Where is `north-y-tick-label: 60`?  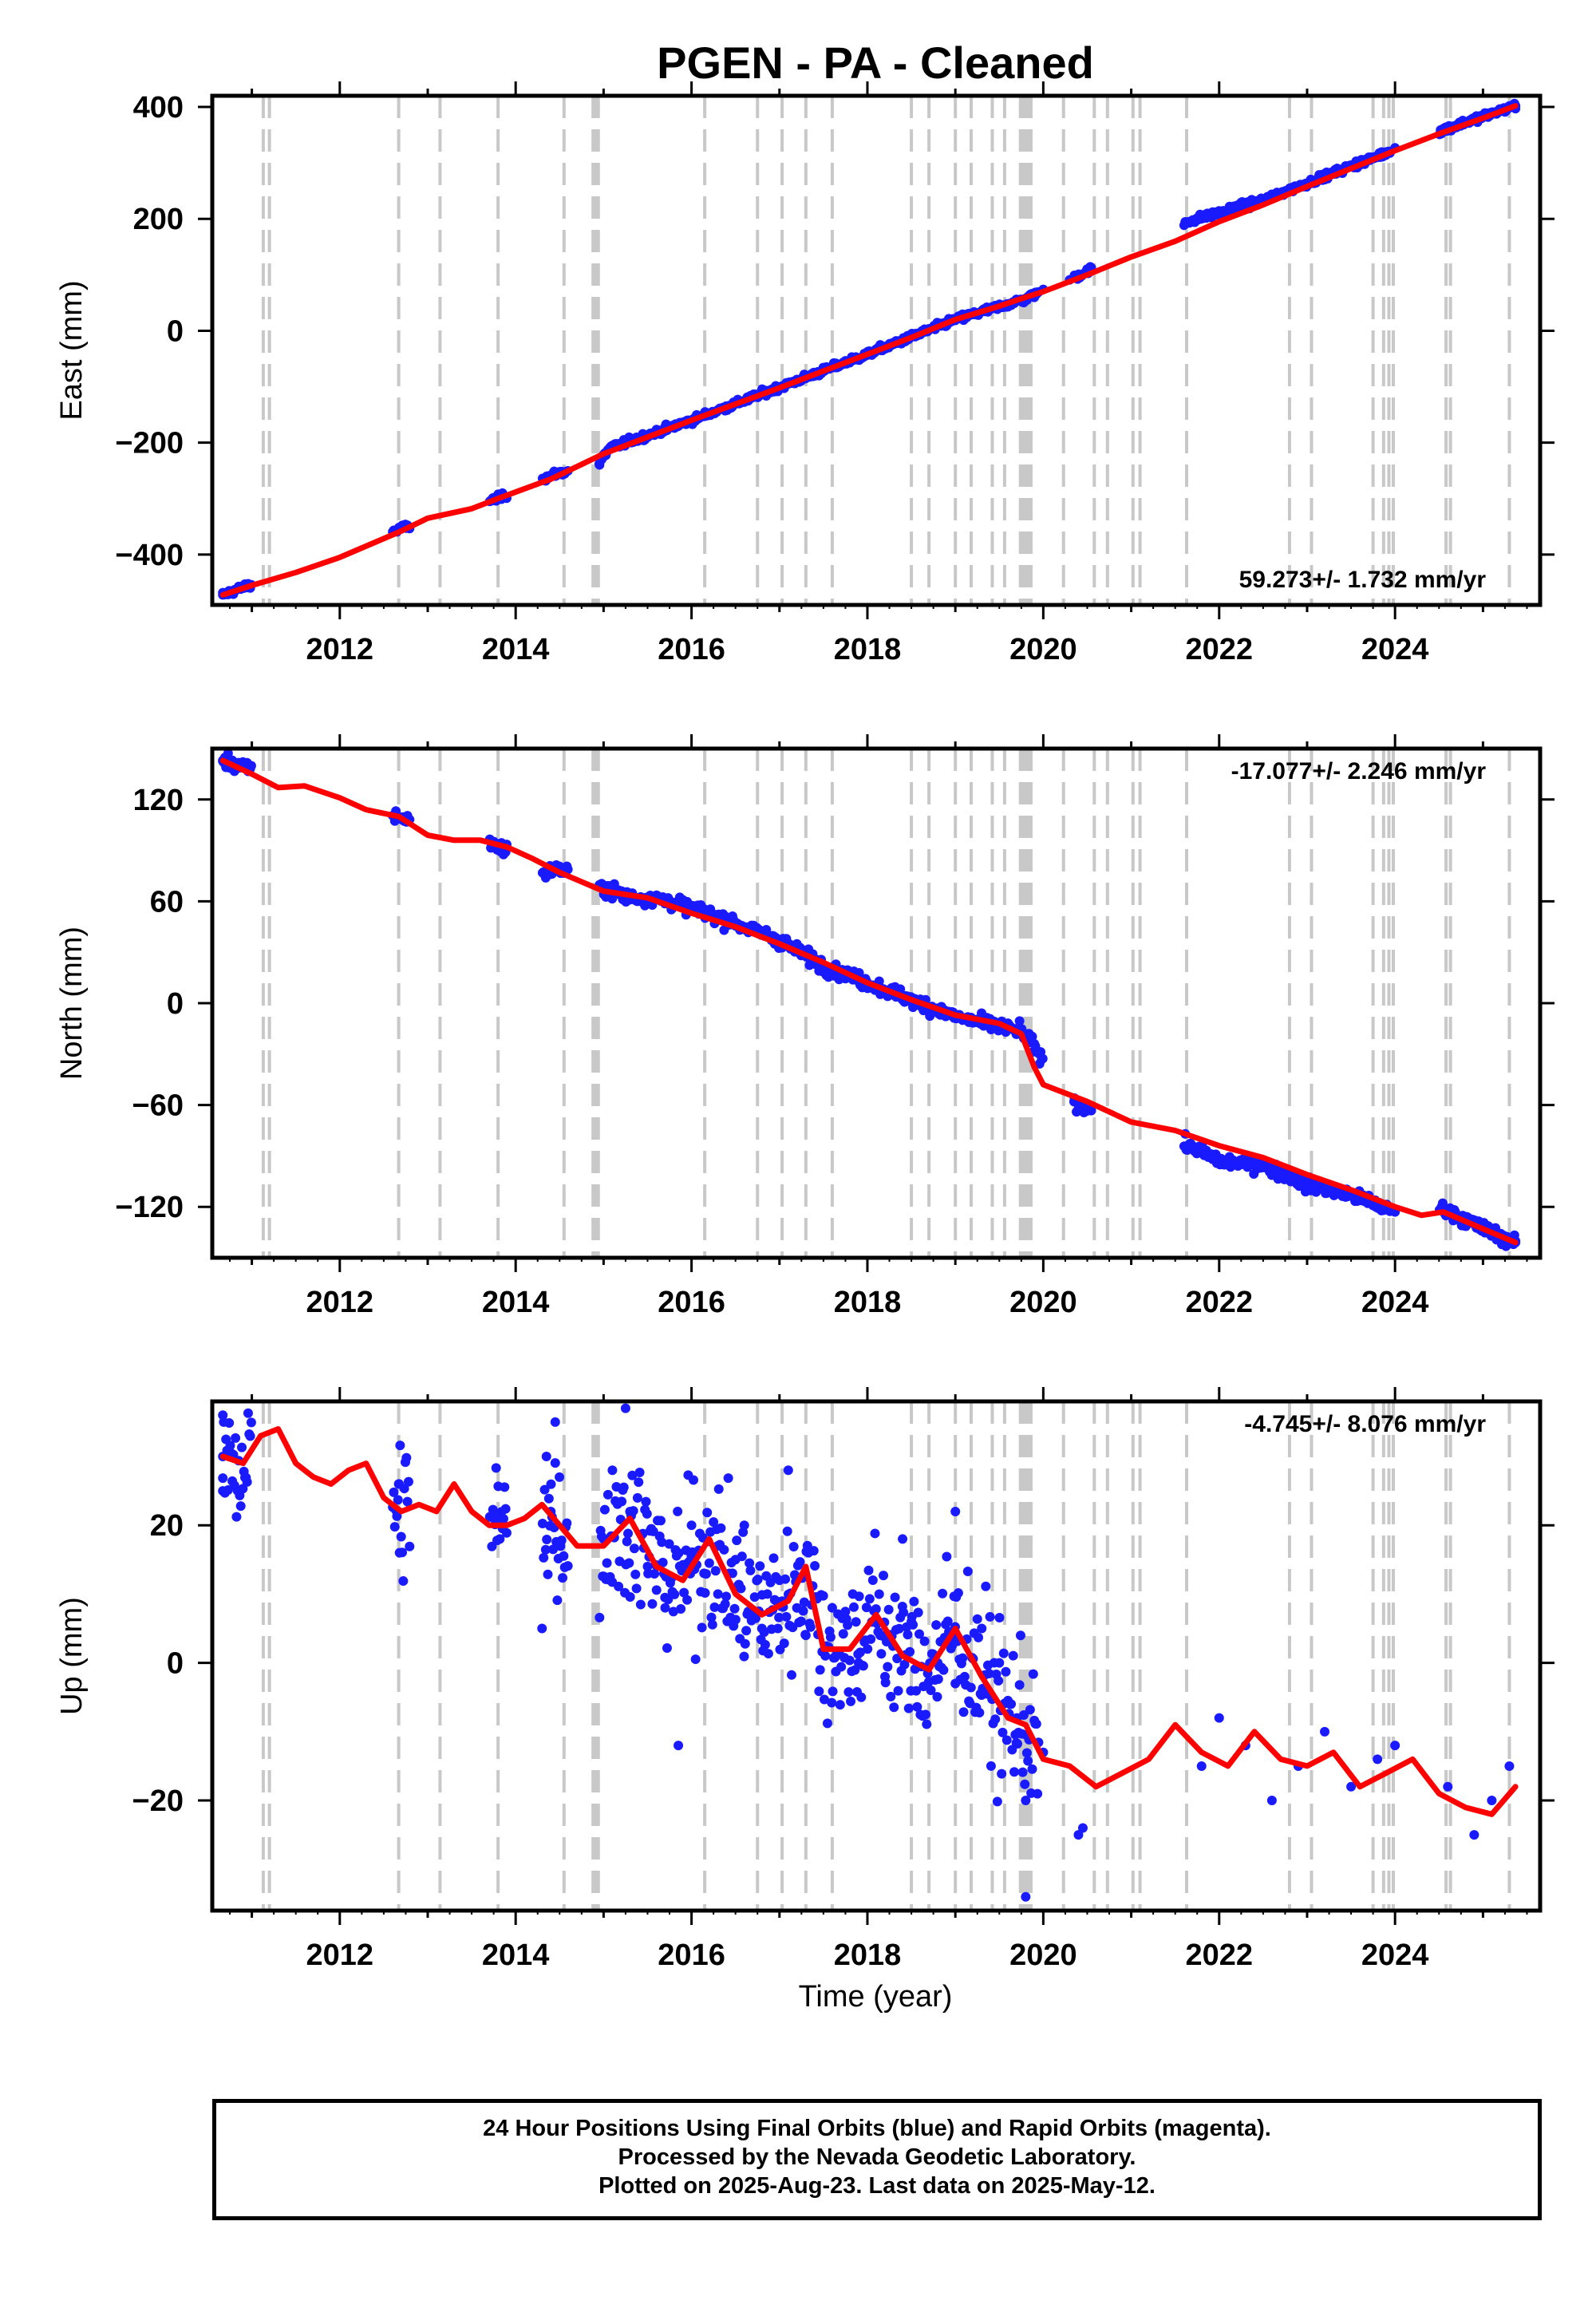
north-y-tick-label: 60 is located at coordinates (167, 902).